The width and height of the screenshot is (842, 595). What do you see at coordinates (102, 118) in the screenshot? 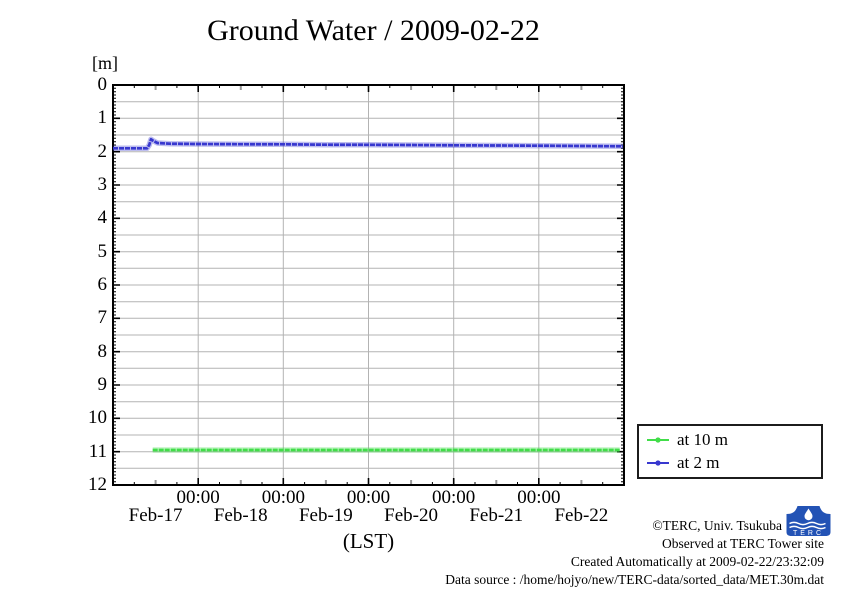
I see `y-axis-tick-label: 1` at bounding box center [102, 118].